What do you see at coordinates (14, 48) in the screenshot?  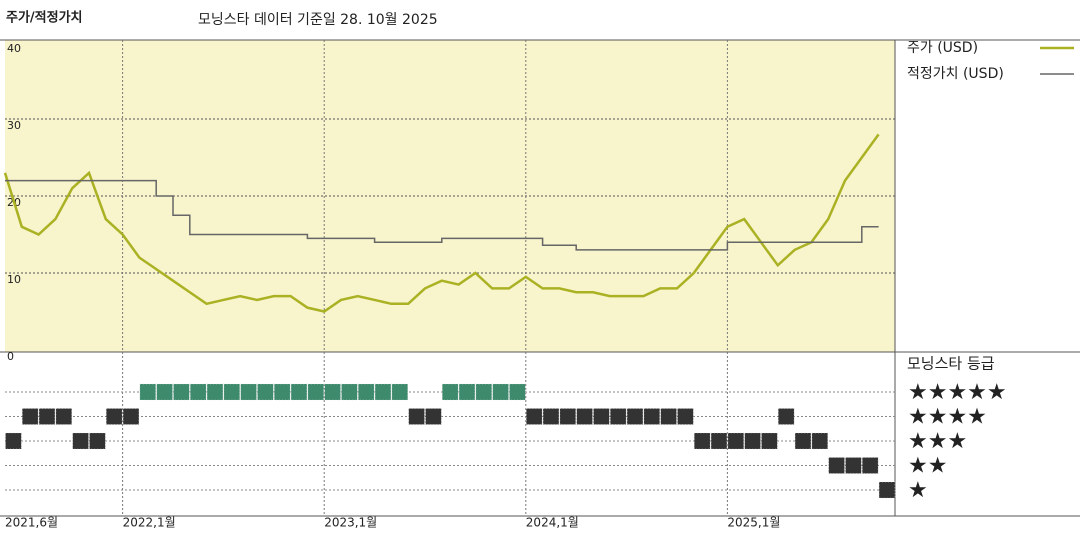 I see `y-tick-label: 40` at bounding box center [14, 48].